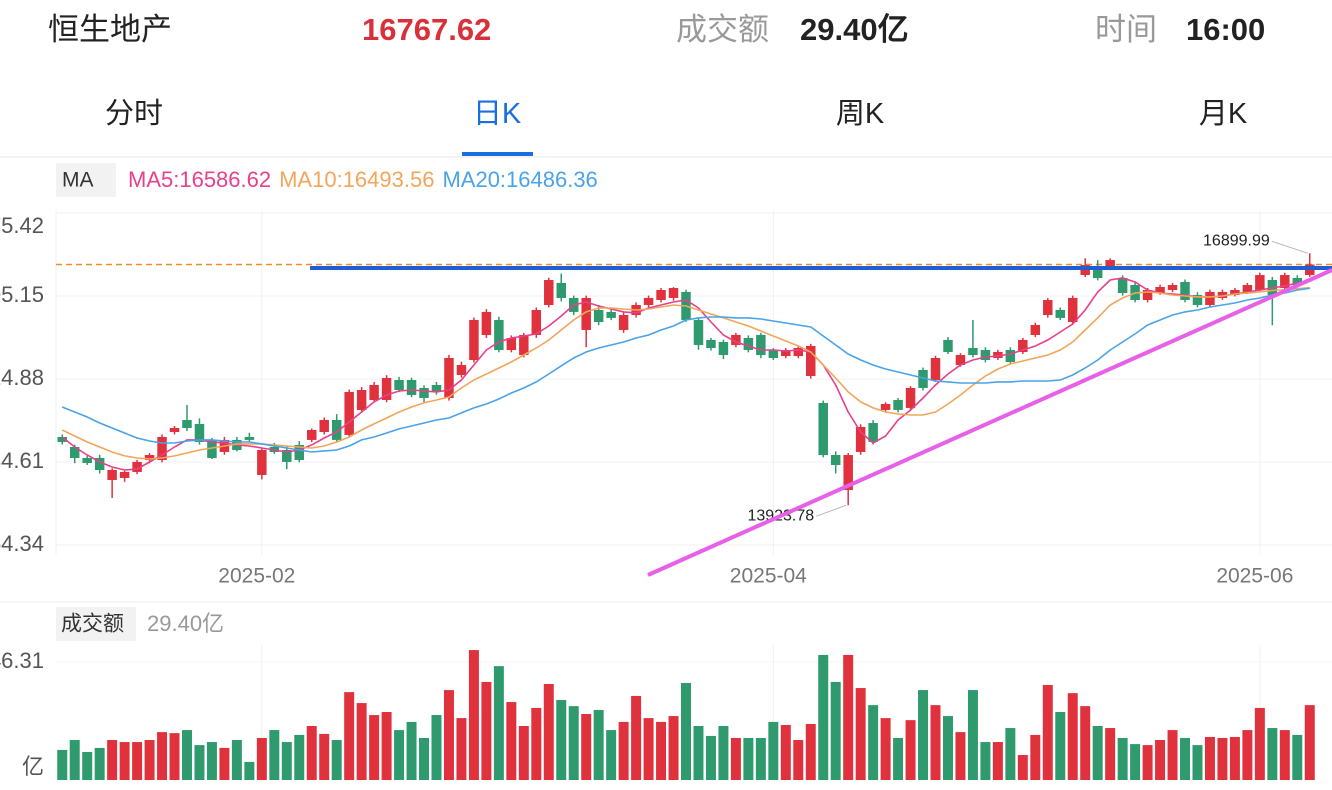 The width and height of the screenshot is (1332, 790). I want to click on legend-entry: MA5:16586.62, so click(199, 179).